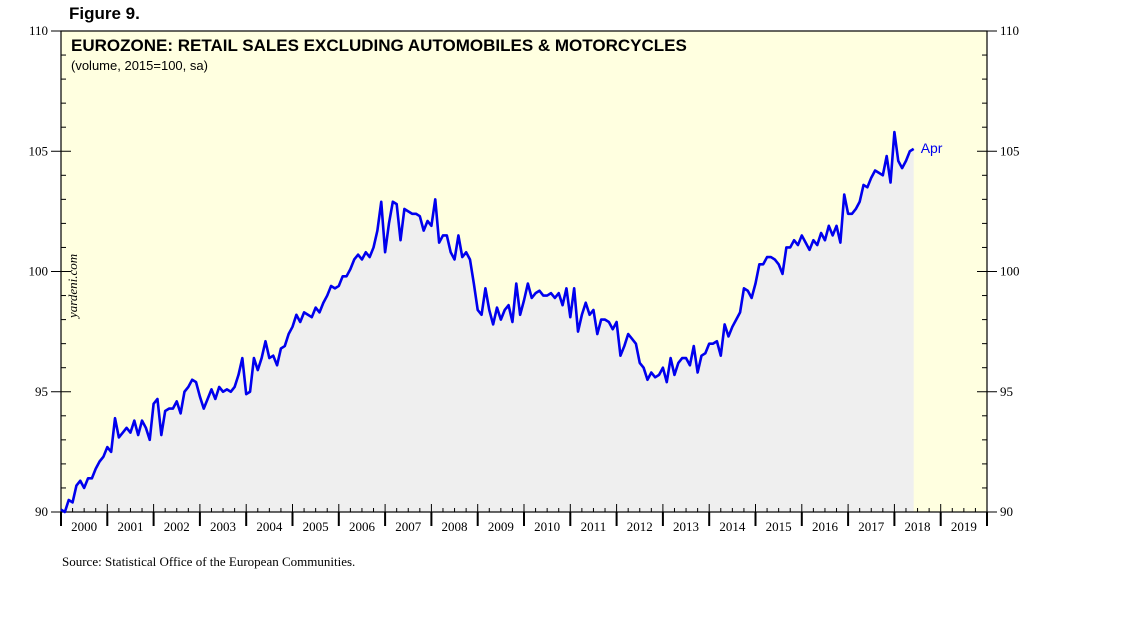 The height and width of the screenshot is (621, 1138). What do you see at coordinates (72, 287) in the screenshot?
I see `watermark: yardeni.com` at bounding box center [72, 287].